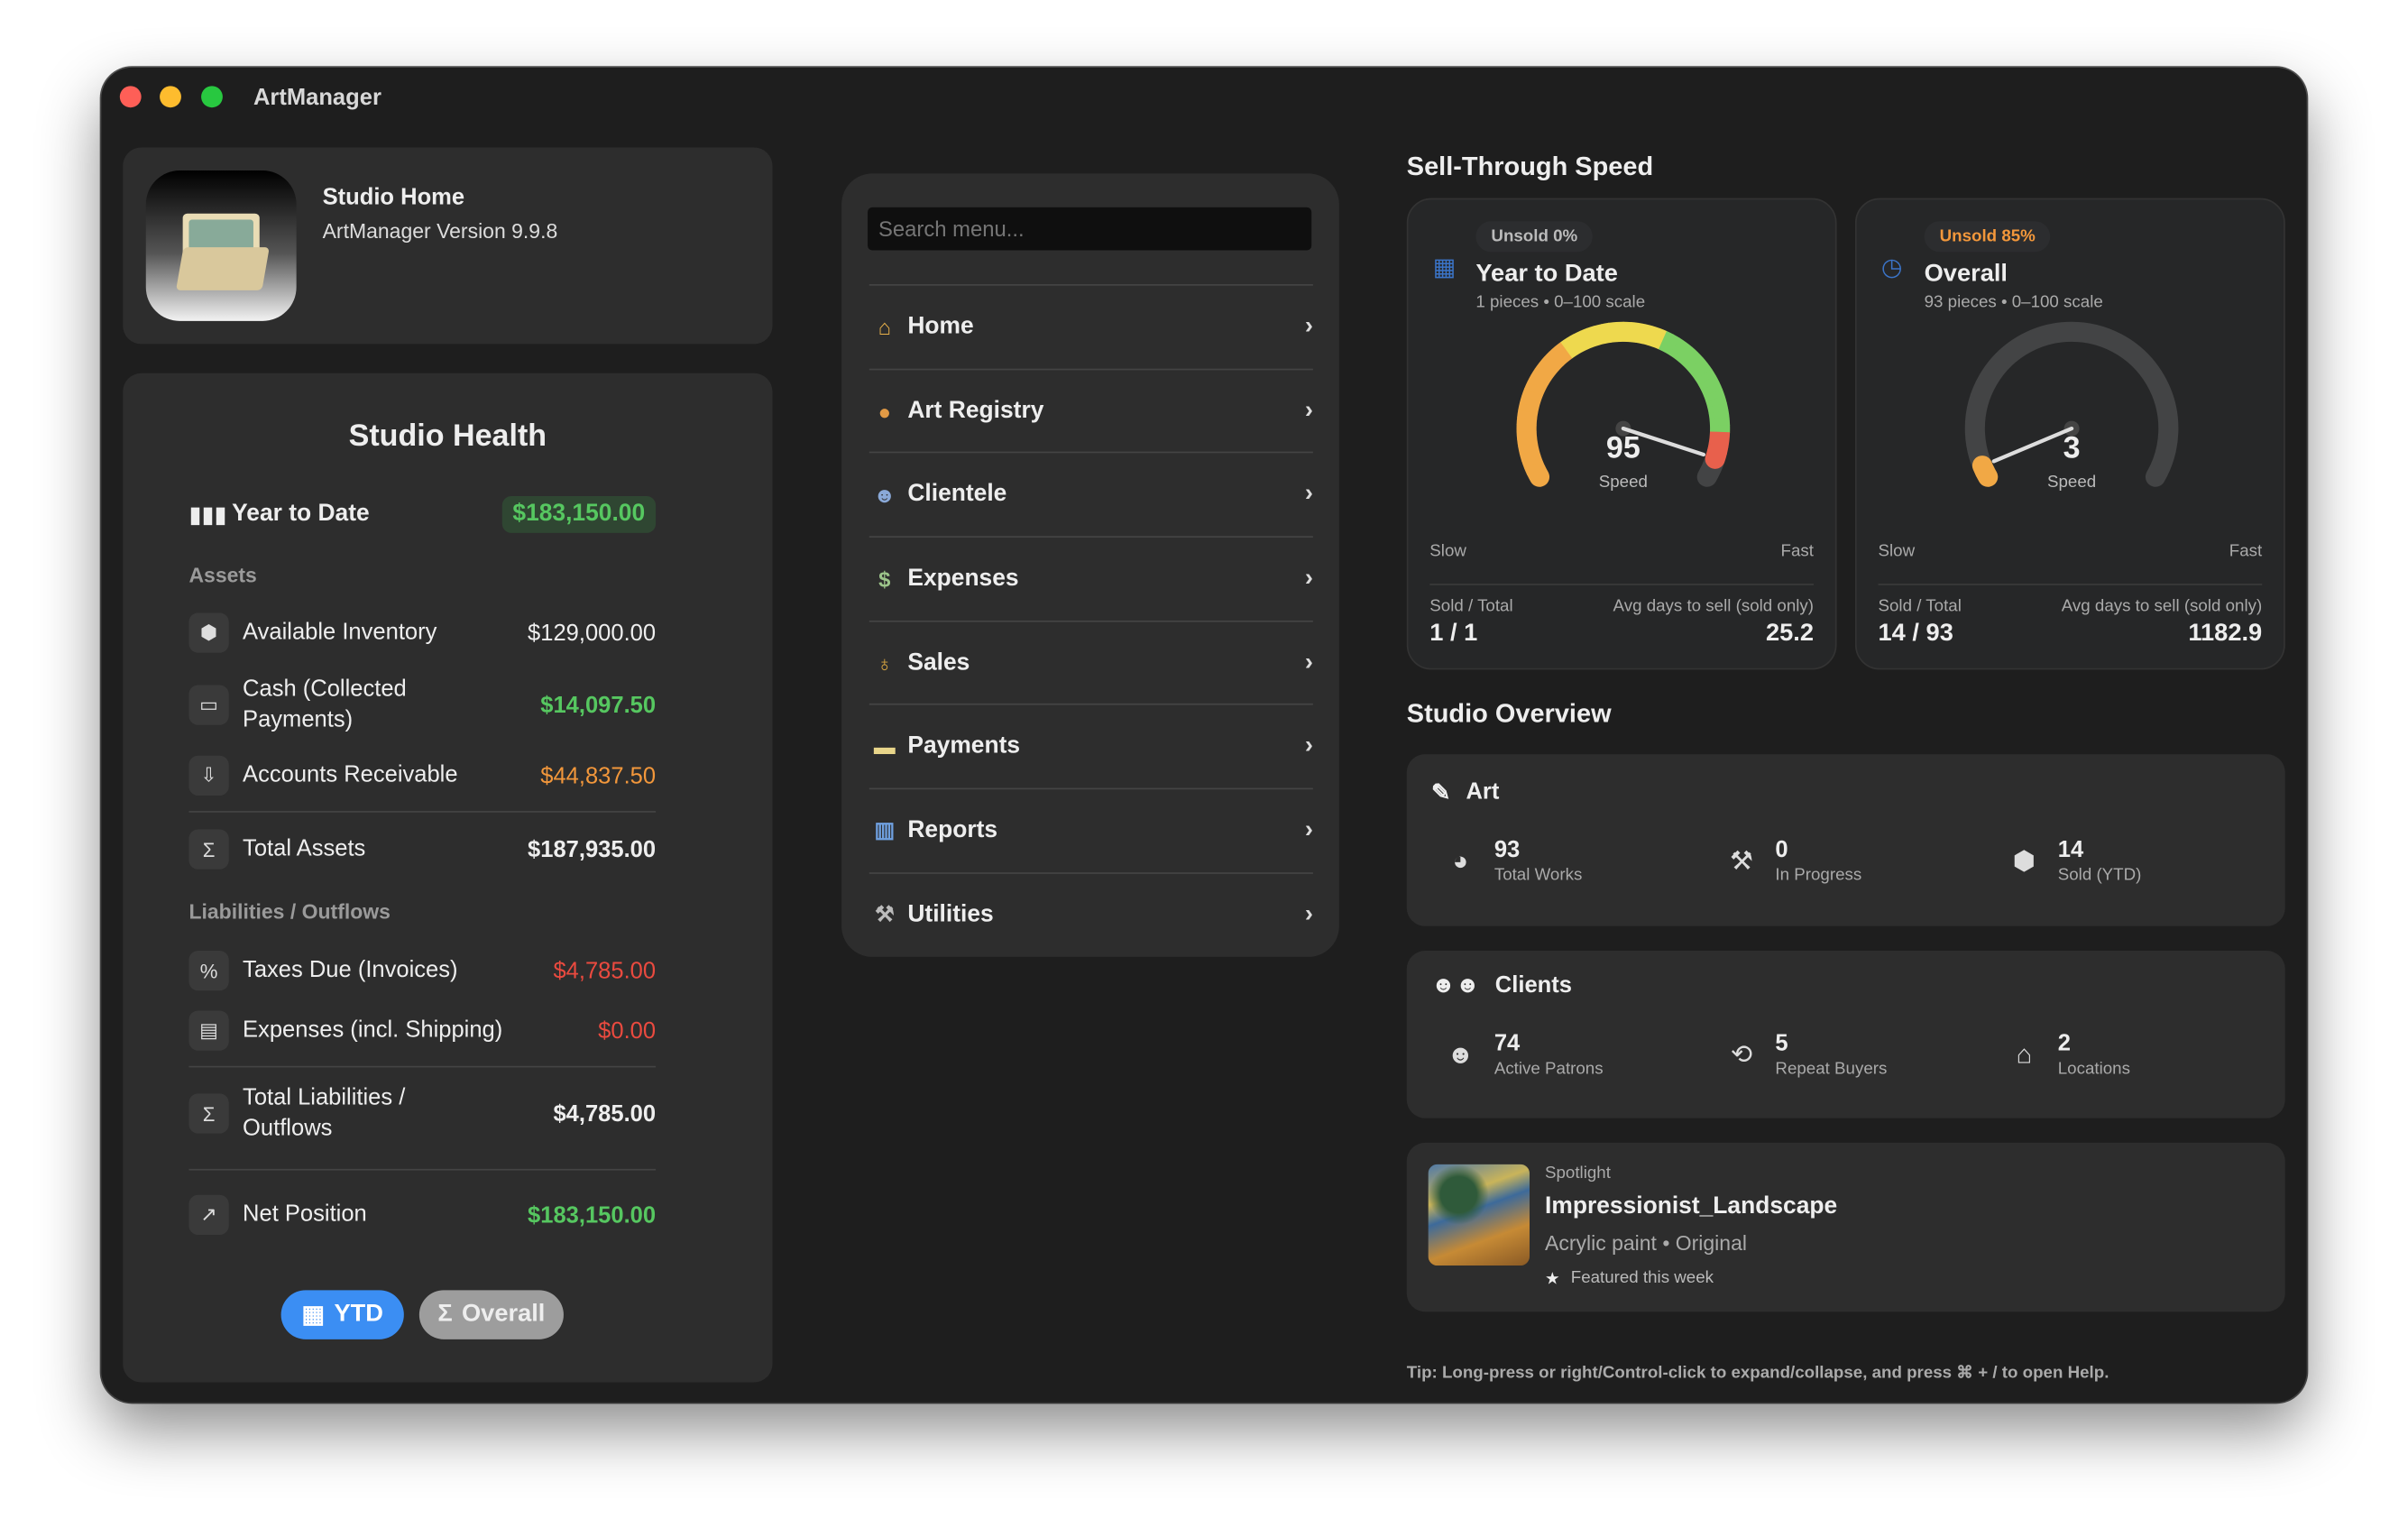 Image resolution: width=2408 pixels, height=1537 pixels. What do you see at coordinates (938, 663) in the screenshot?
I see `menu-item-label: Sales` at bounding box center [938, 663].